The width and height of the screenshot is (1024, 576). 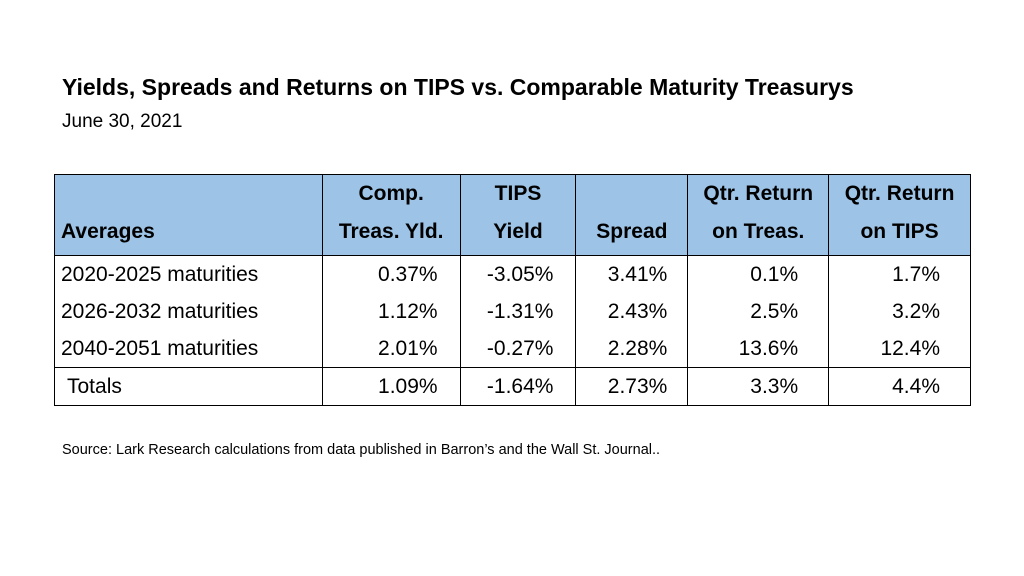 I want to click on cell: 3.41%, so click(x=632, y=274).